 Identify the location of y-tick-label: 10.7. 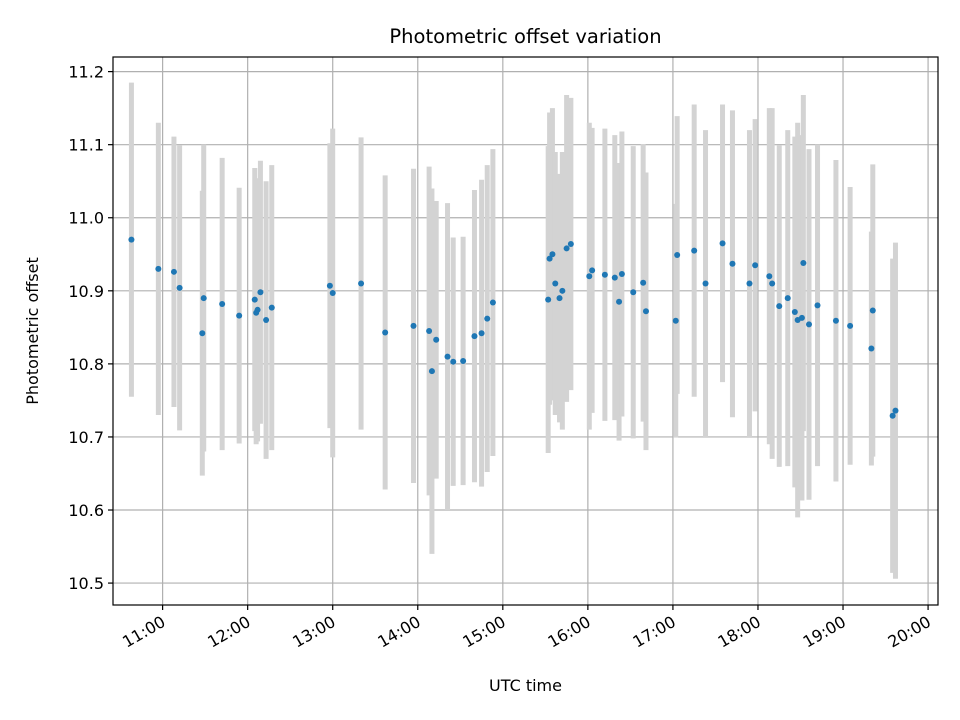
(86, 437).